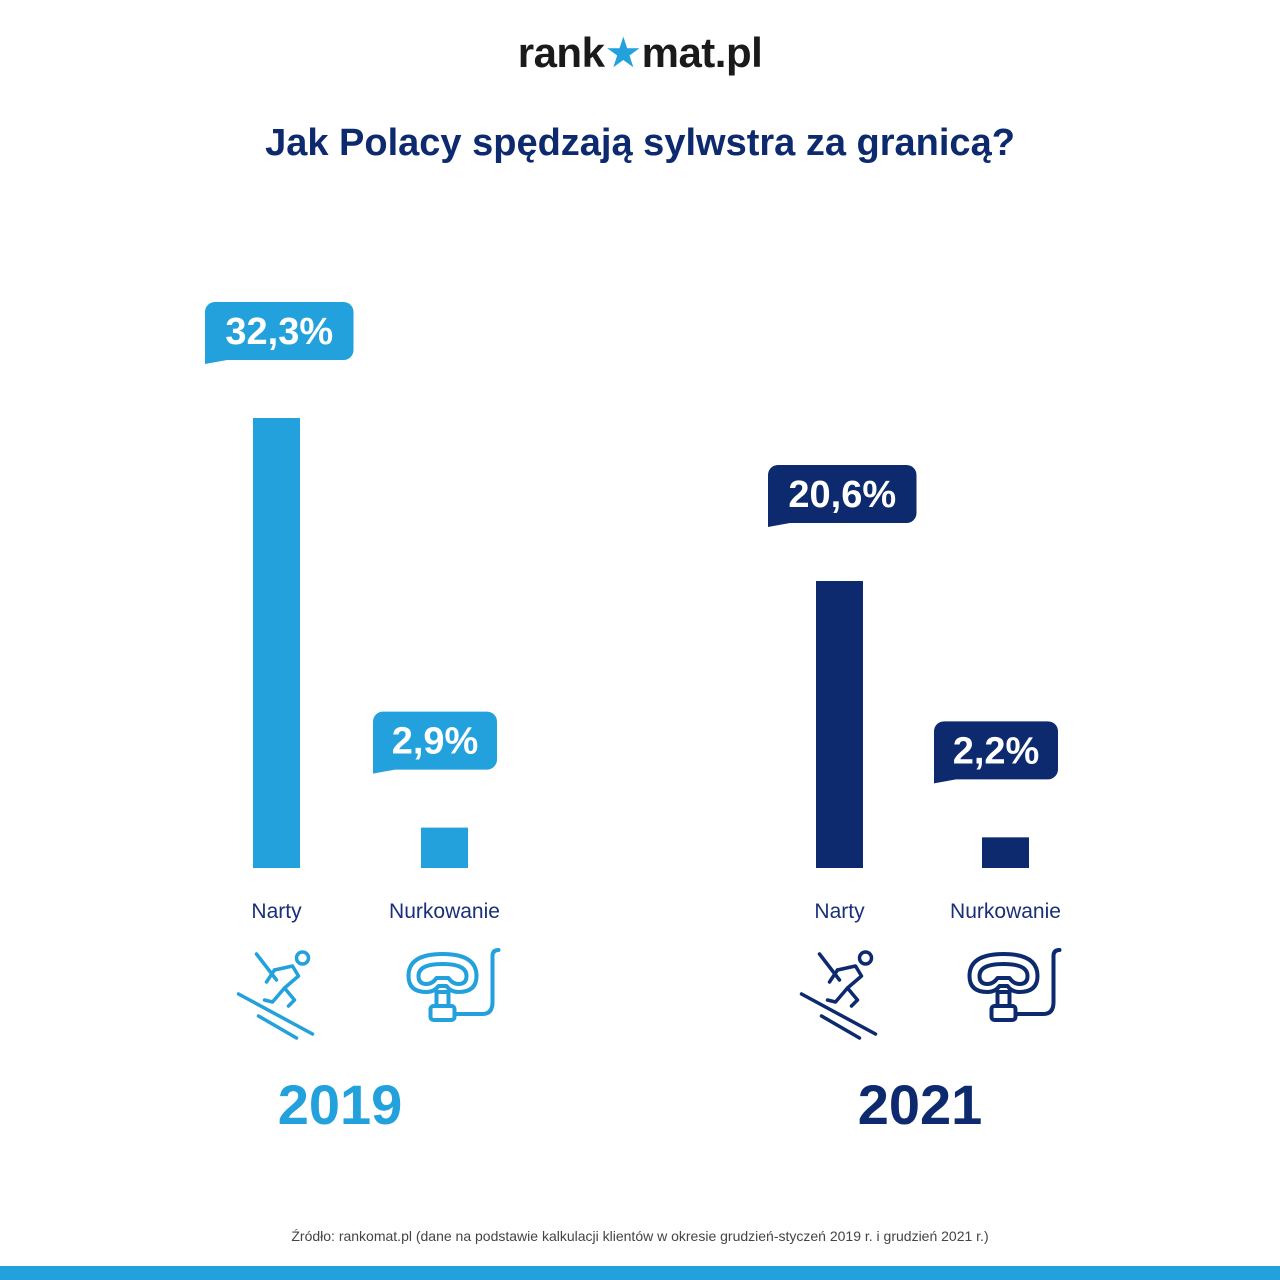  I want to click on value-bubble: 2,2%, so click(996, 752).